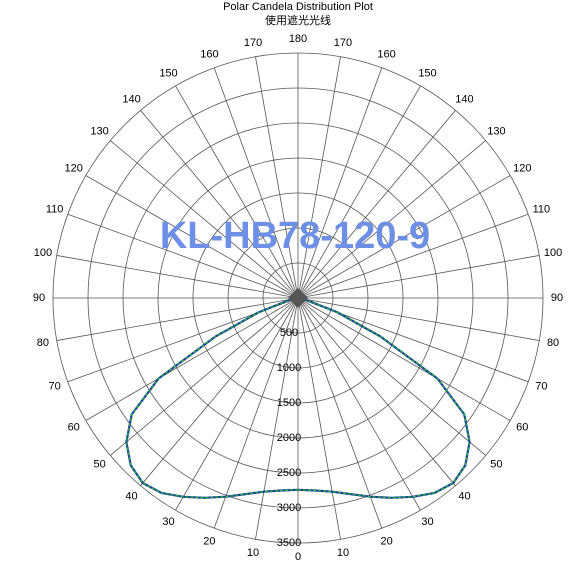 Image resolution: width=588 pixels, height=588 pixels. Describe the element at coordinates (289, 333) in the screenshot. I see `r-tick-label: 500` at that location.